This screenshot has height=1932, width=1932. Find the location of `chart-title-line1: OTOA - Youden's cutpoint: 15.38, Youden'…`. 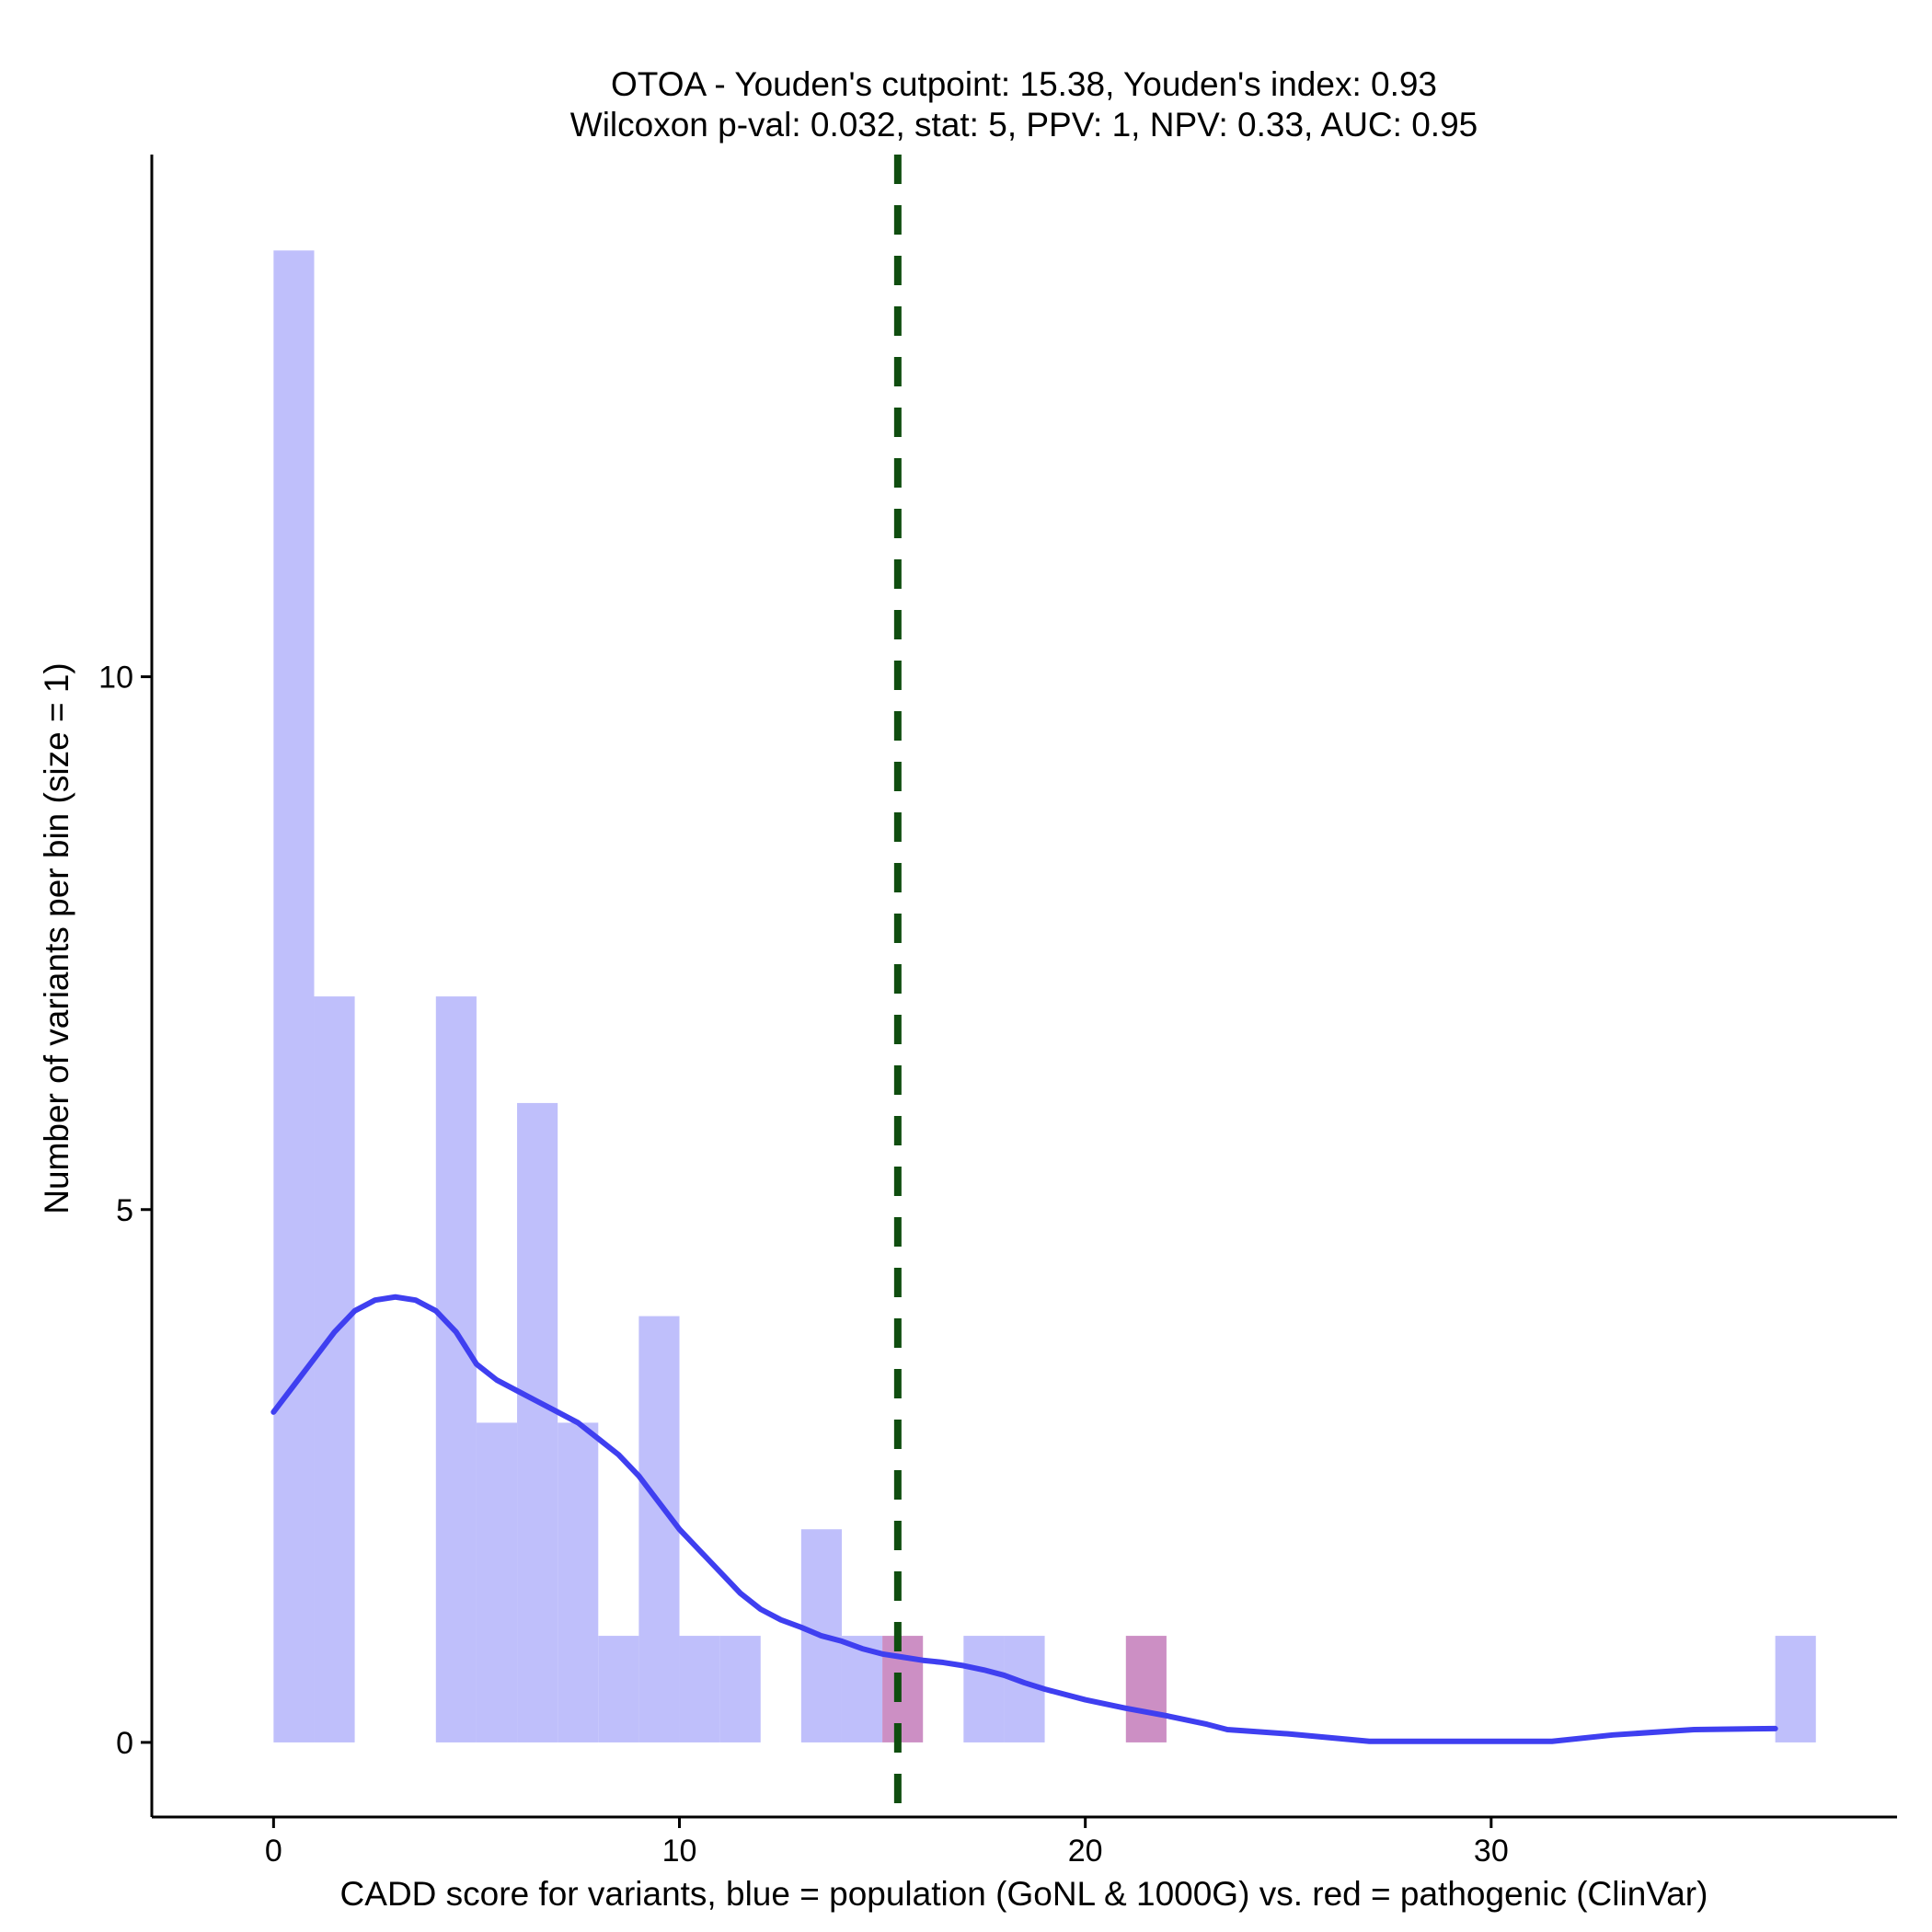

chart-title-line1: OTOA - Youden's cutpoint: 15.38, Youden'… is located at coordinates (1024, 84).